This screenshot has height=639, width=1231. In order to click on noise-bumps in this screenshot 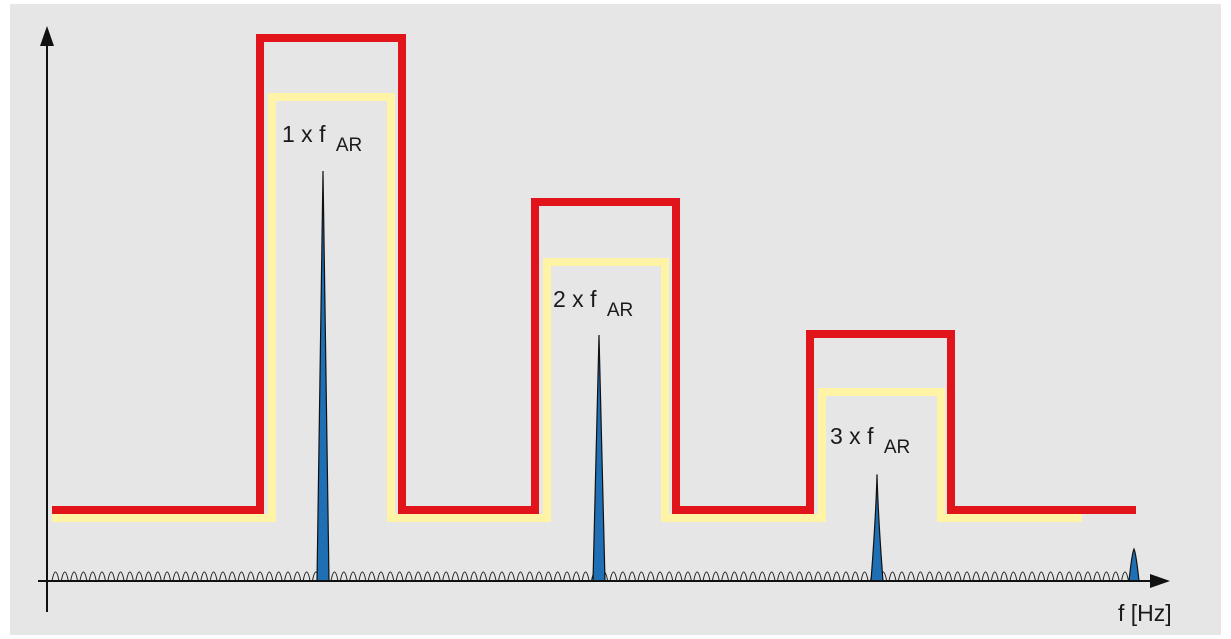, I will do `click(590, 576)`.